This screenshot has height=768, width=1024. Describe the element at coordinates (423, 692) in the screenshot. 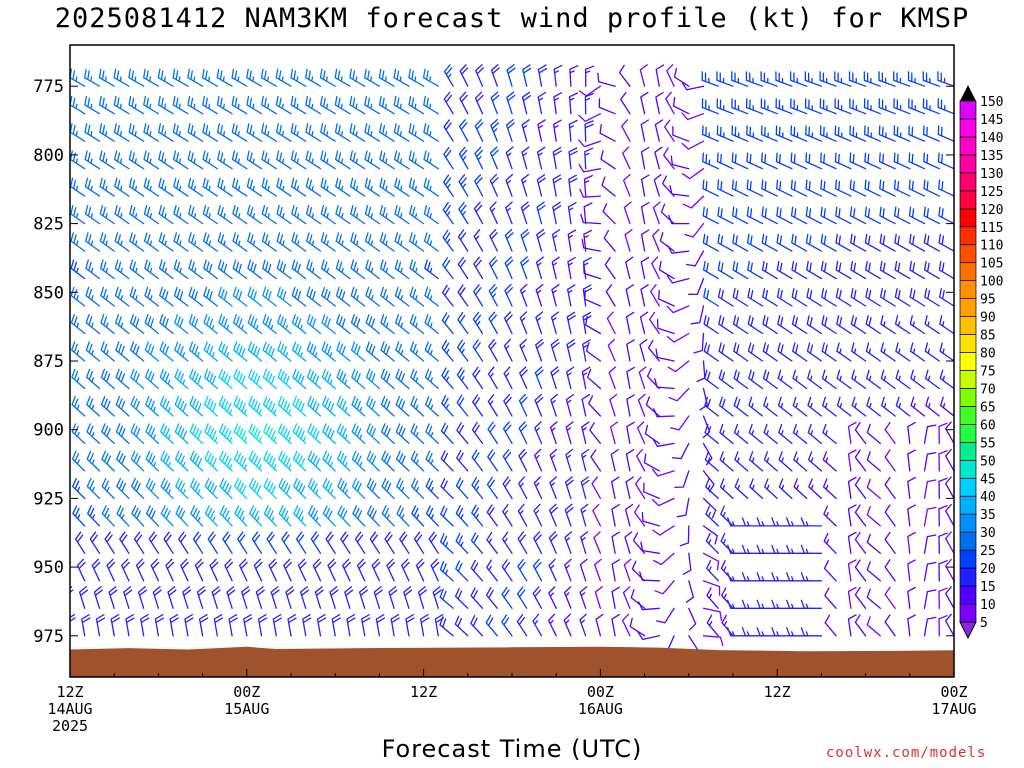

I see `x-tick-label: 12Z` at that location.